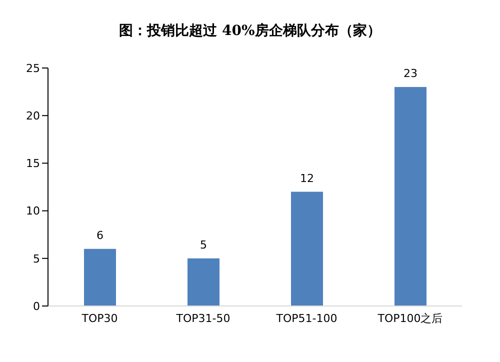  What do you see at coordinates (33, 211) in the screenshot?
I see `y-tick-label: 10` at bounding box center [33, 211].